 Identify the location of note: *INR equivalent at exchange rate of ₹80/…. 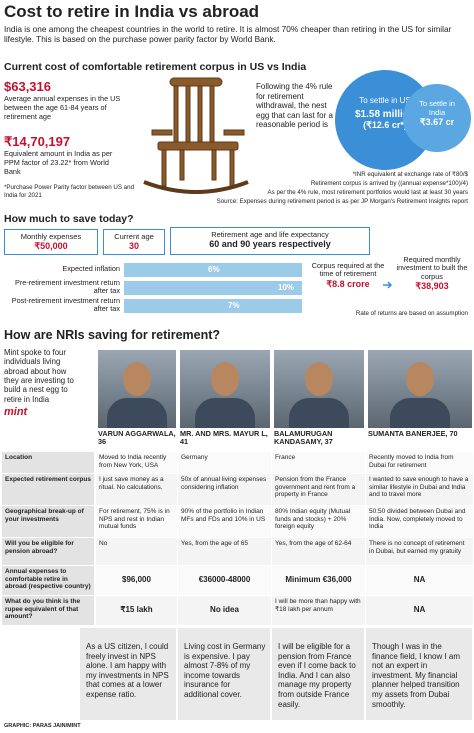
(410, 174).